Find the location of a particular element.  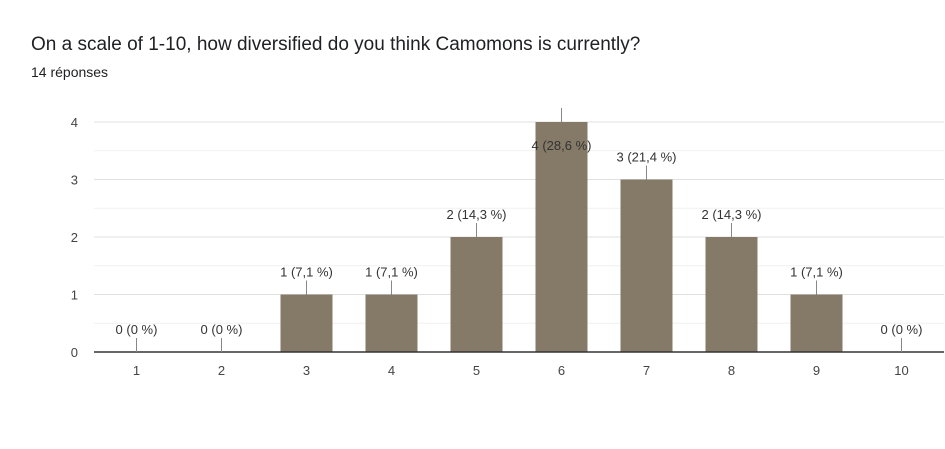

x-tick-label: 3 is located at coordinates (306, 370).